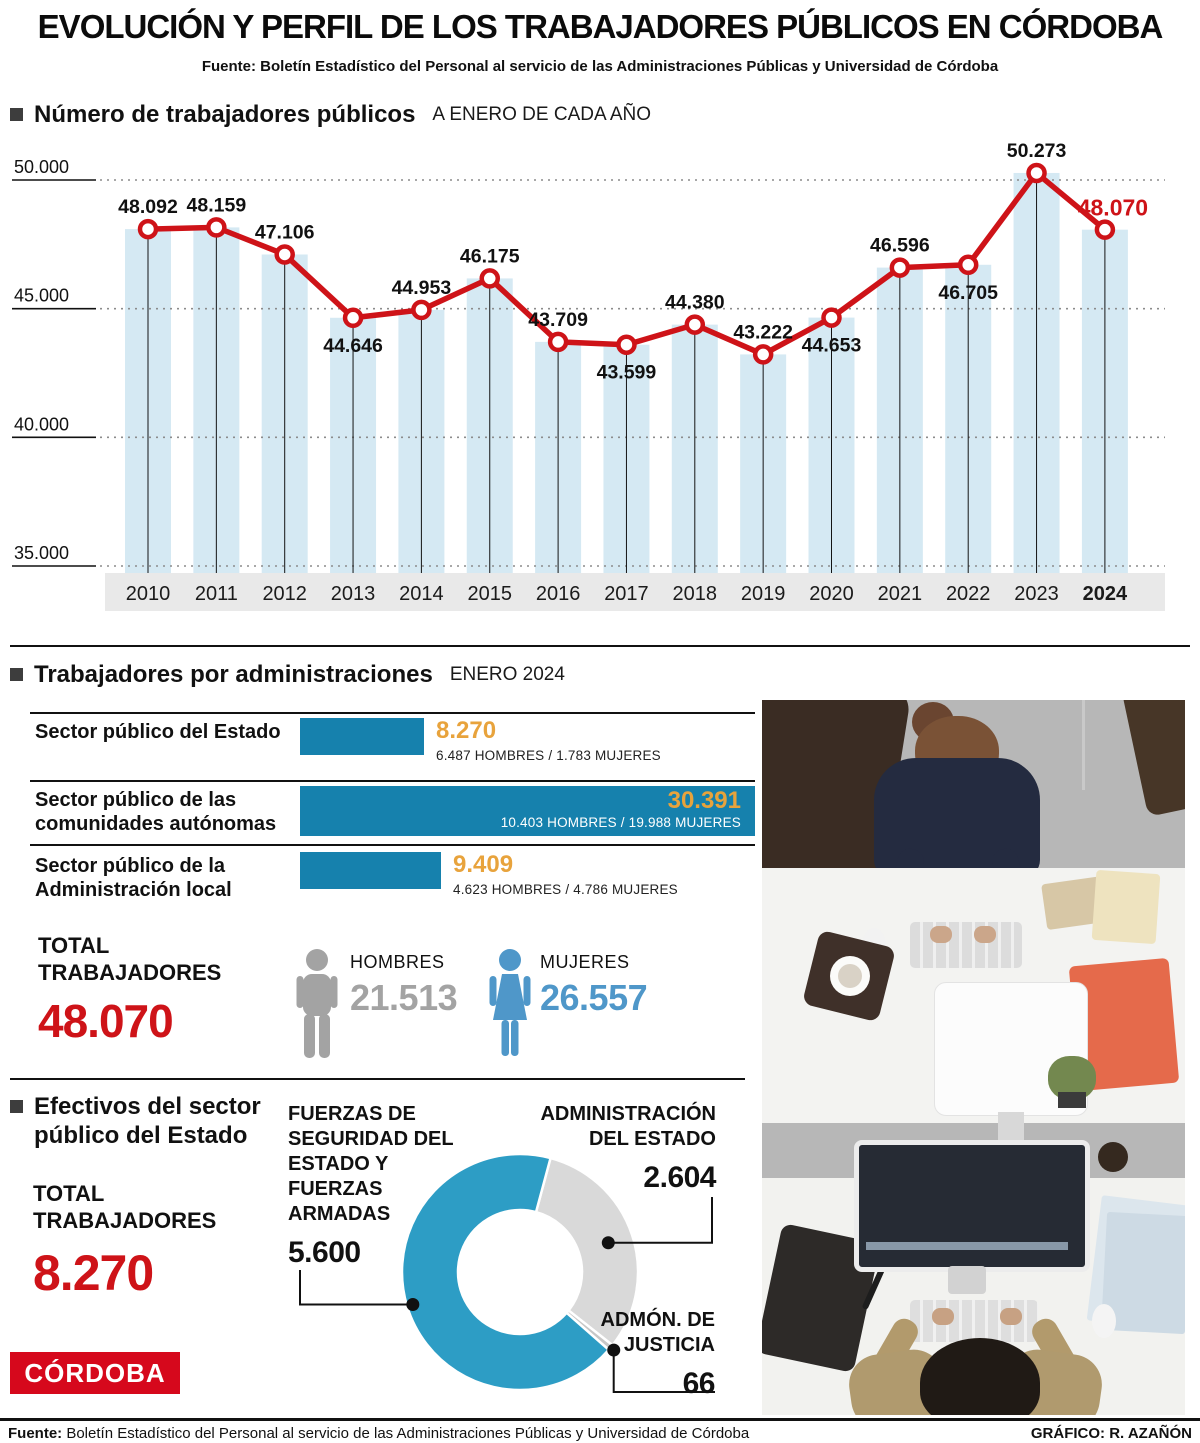 This screenshot has height=1443, width=1200. I want to click on section-estado-header: Efectivos del sector público del Estado, so click(155, 1121).